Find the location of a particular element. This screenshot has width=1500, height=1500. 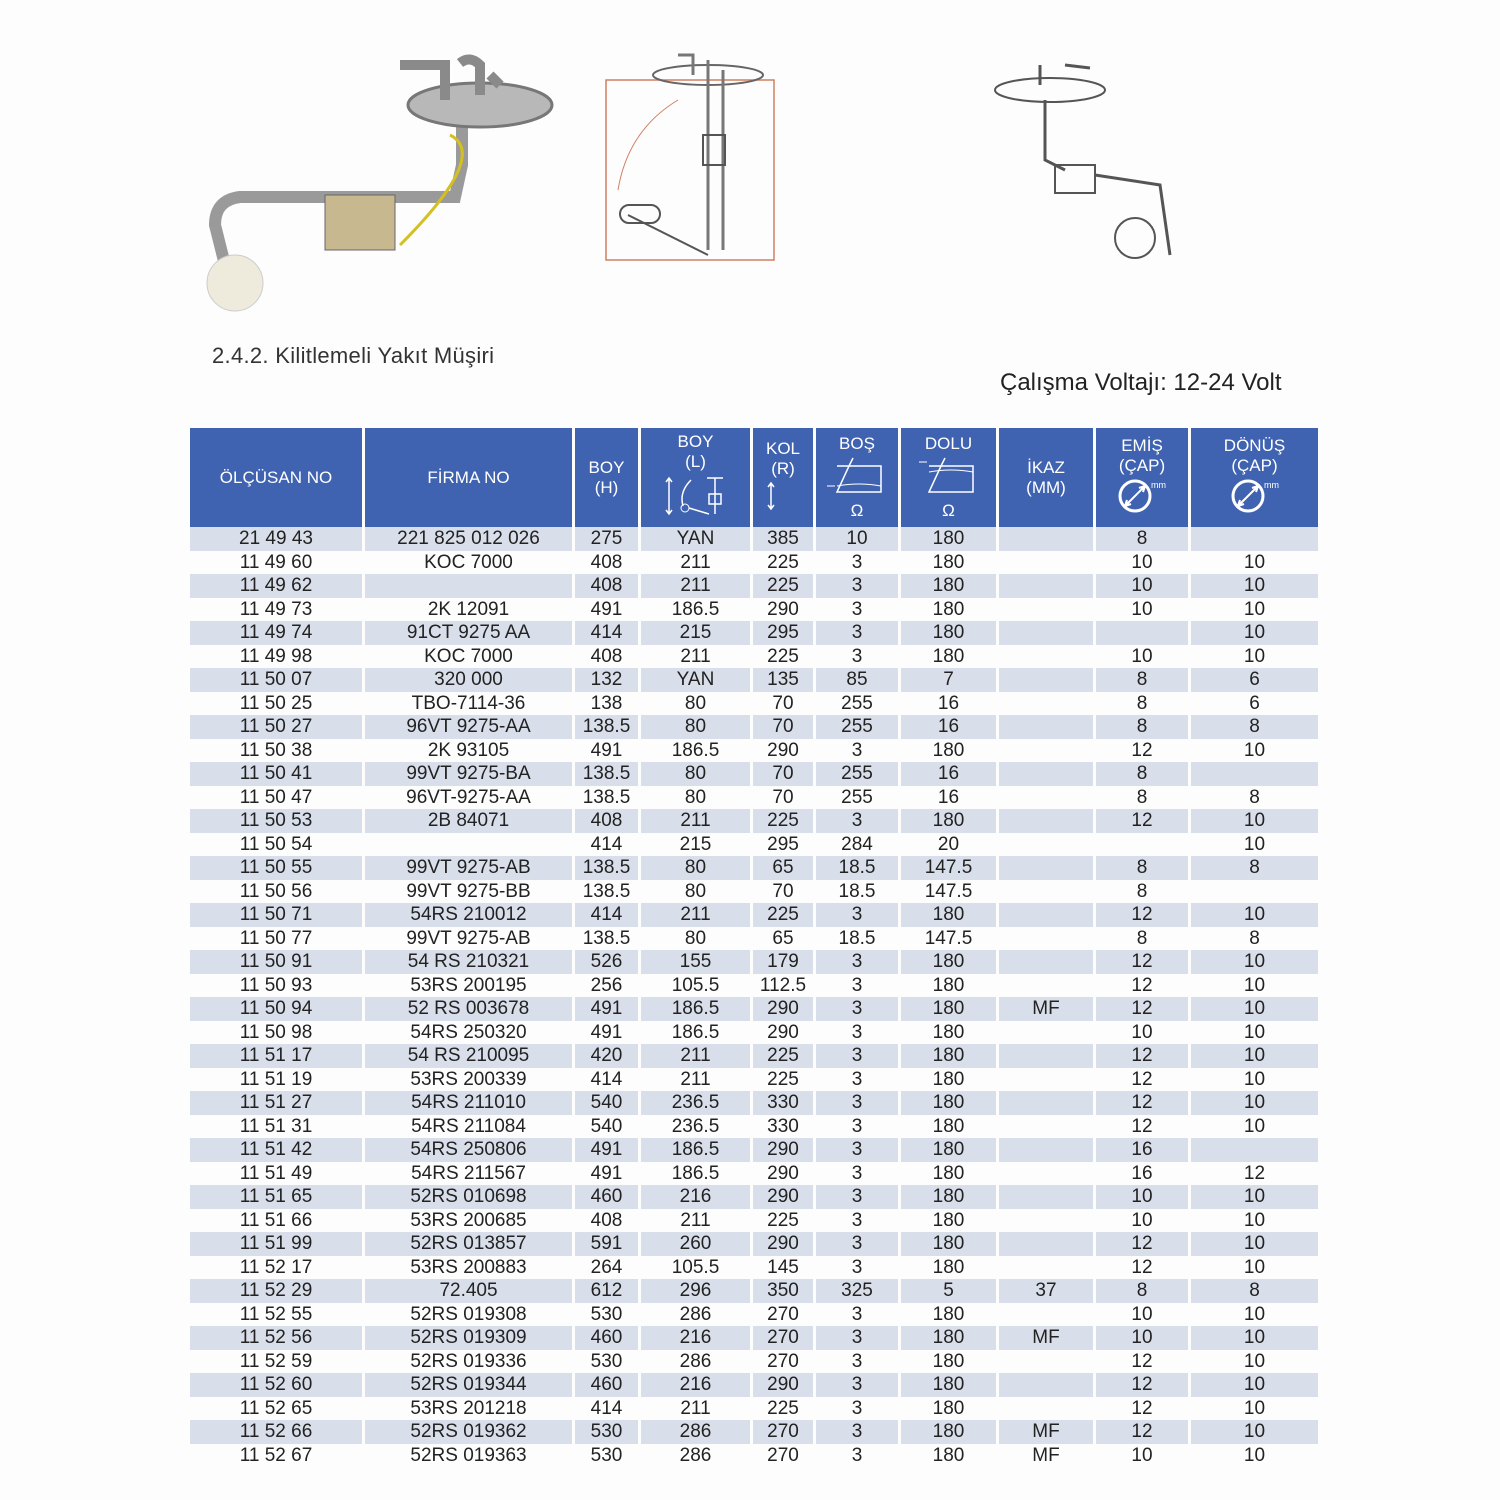

column-header-label: BOY is located at coordinates (606, 467).